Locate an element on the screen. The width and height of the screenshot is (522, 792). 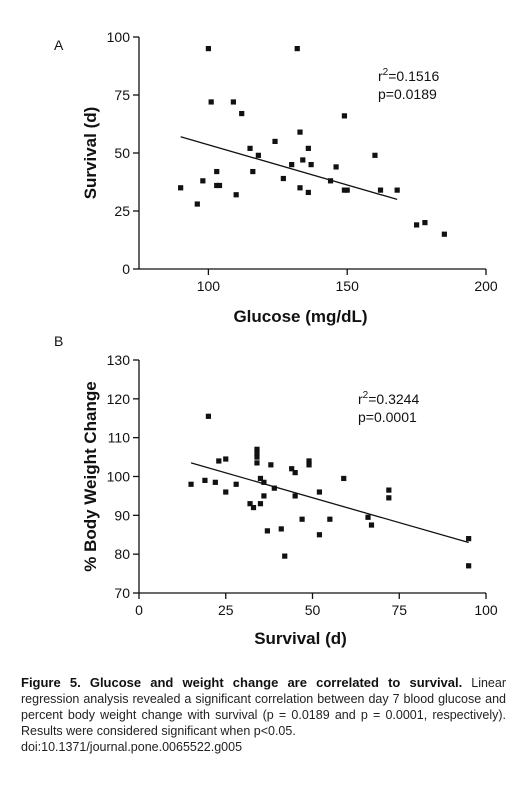
y-tick-label: 90 is located at coordinates (122, 515).